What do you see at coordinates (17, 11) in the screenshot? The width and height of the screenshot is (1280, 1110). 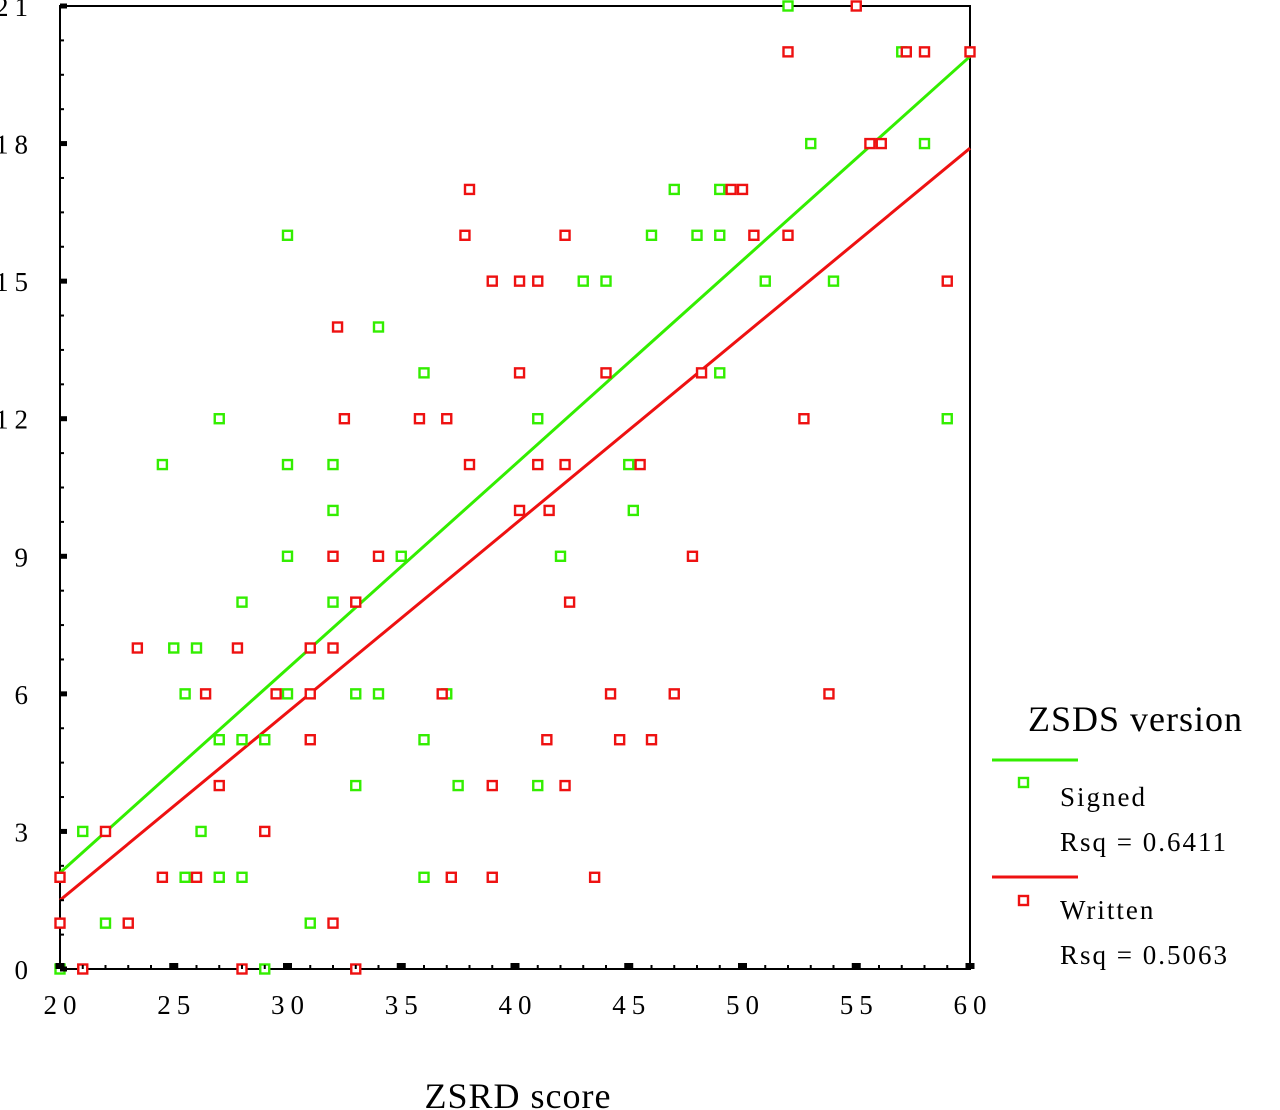 I see `y-tick-label: 21` at bounding box center [17, 11].